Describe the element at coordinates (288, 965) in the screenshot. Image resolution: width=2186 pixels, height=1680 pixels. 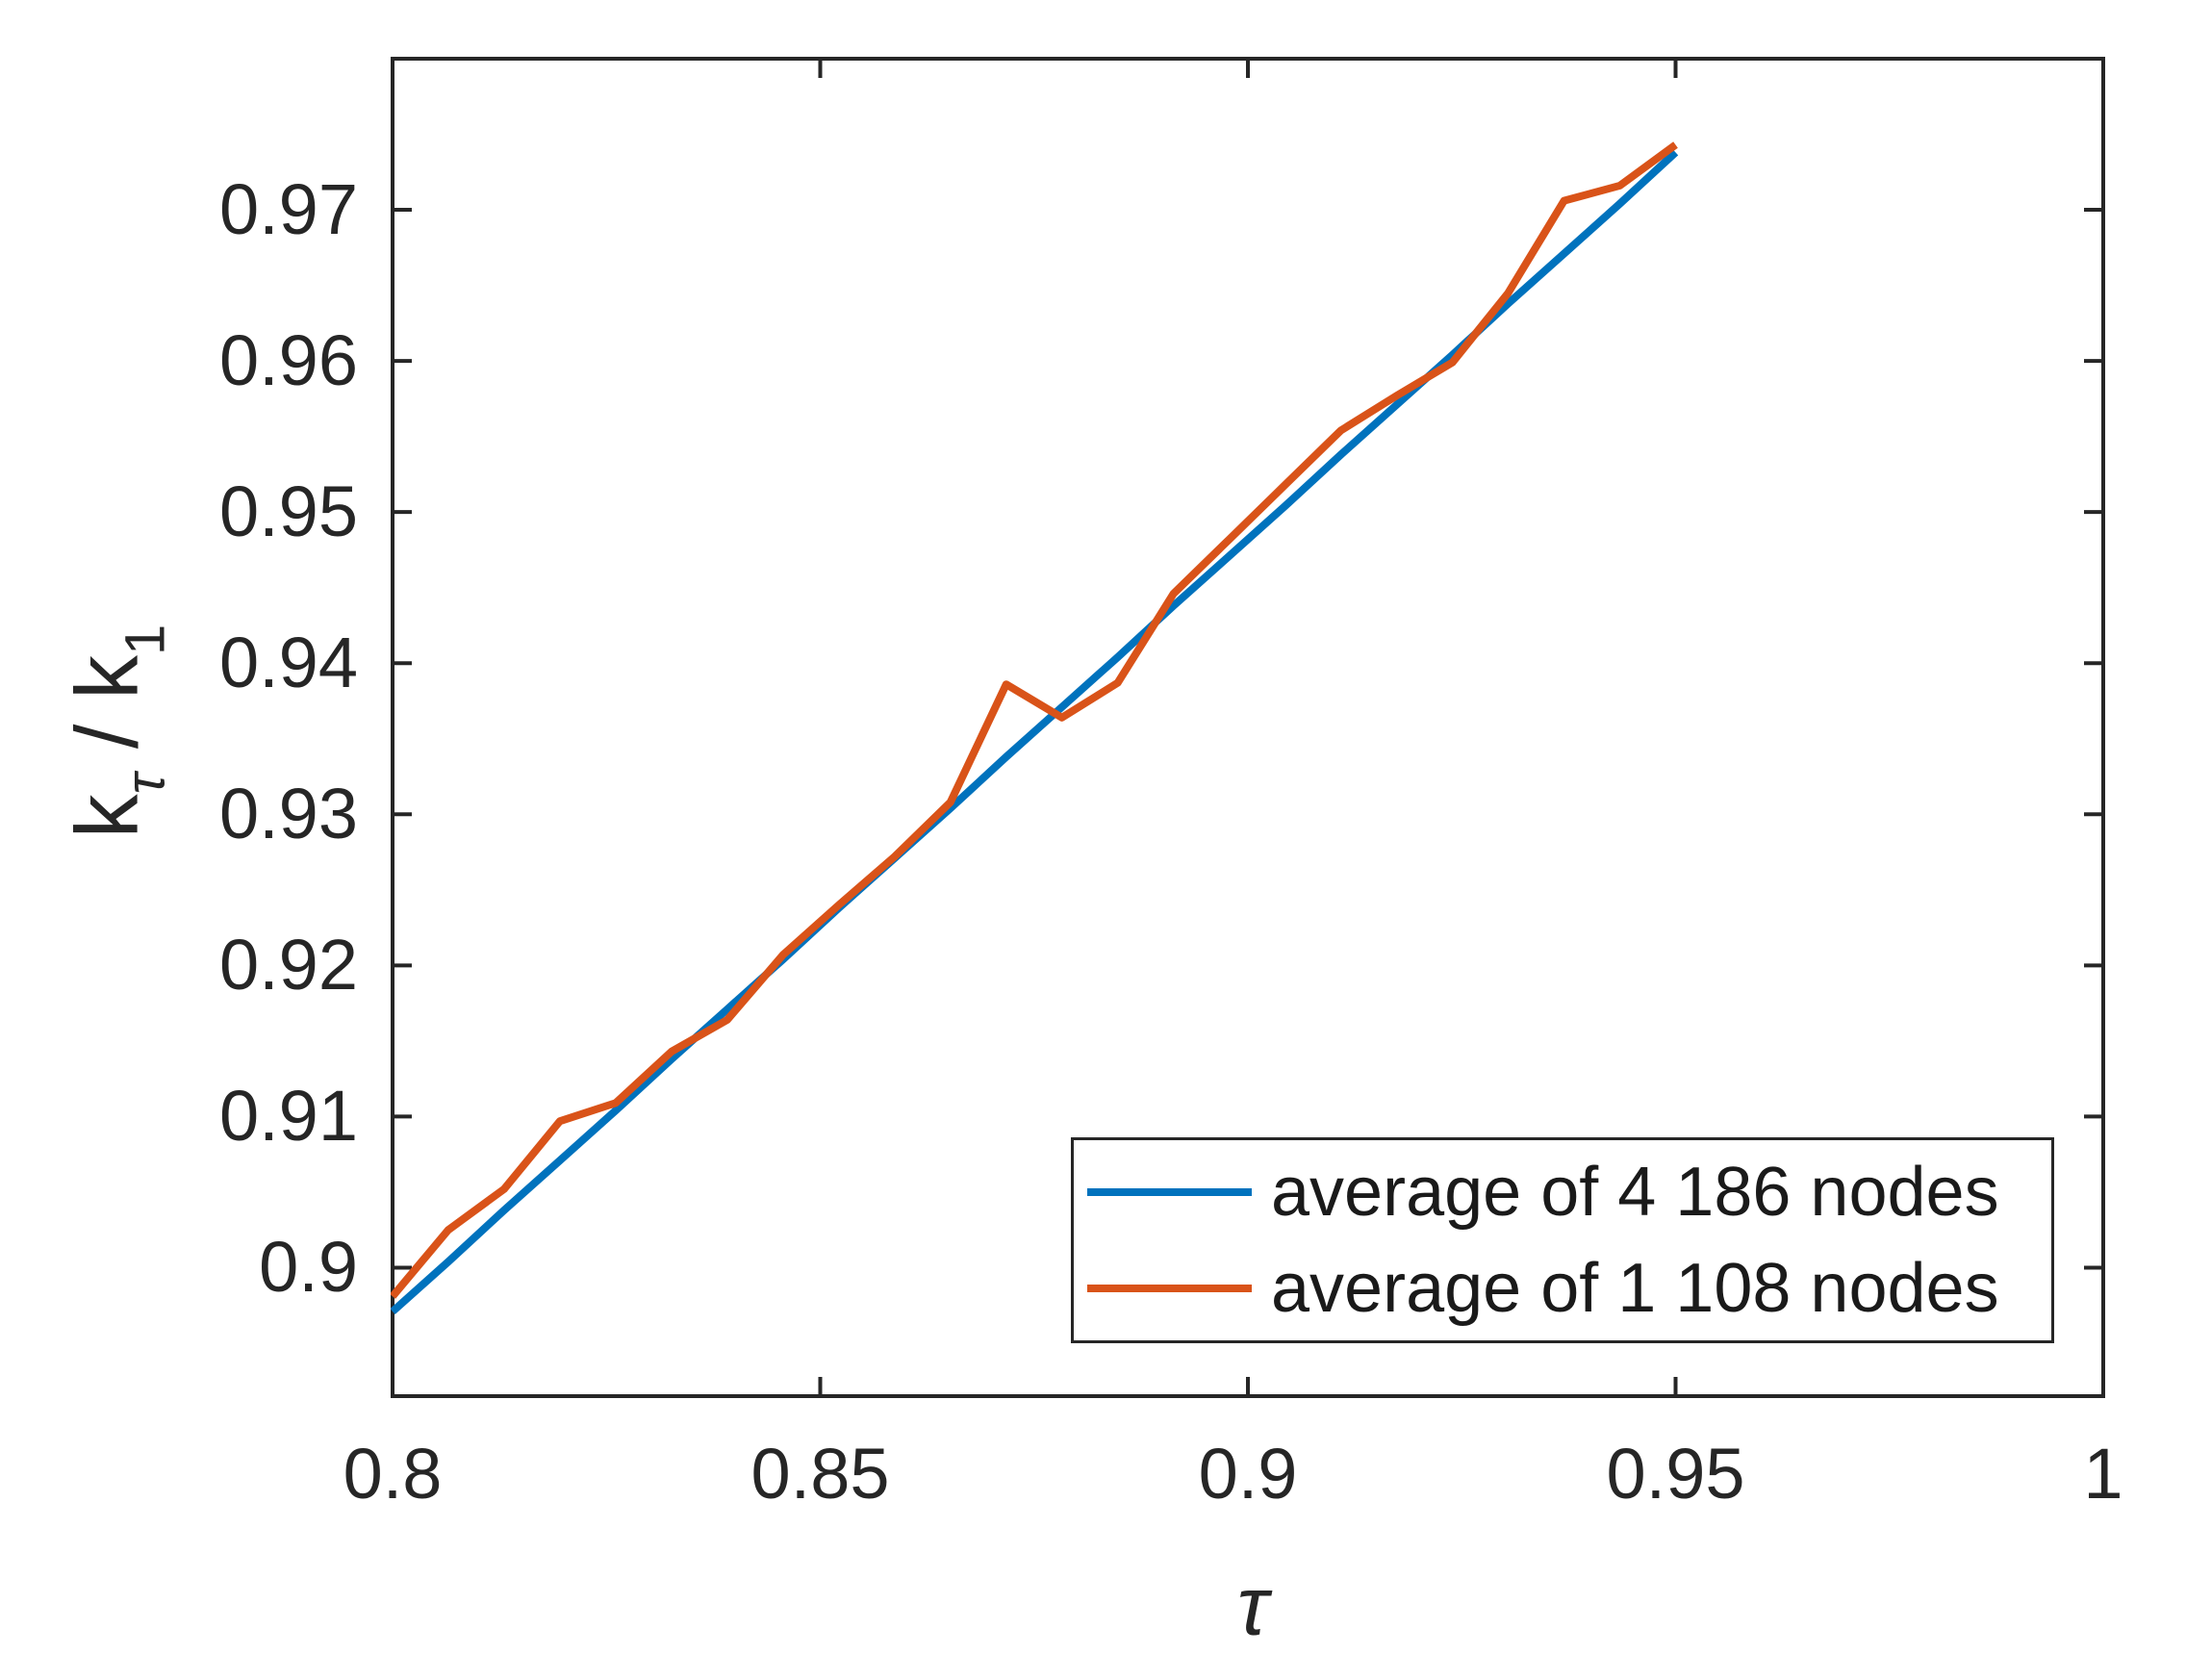
I see `y-tick-label-0.92: 0.92` at that location.